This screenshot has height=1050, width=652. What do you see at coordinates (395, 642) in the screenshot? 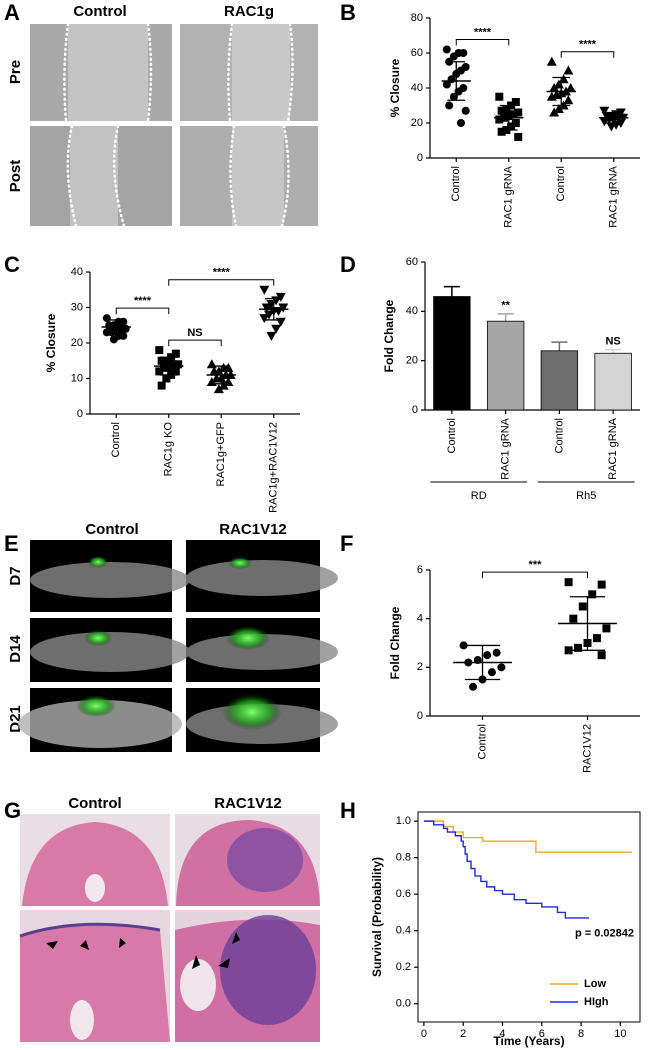
I see `y-axis-label: Fold Change` at bounding box center [395, 642].